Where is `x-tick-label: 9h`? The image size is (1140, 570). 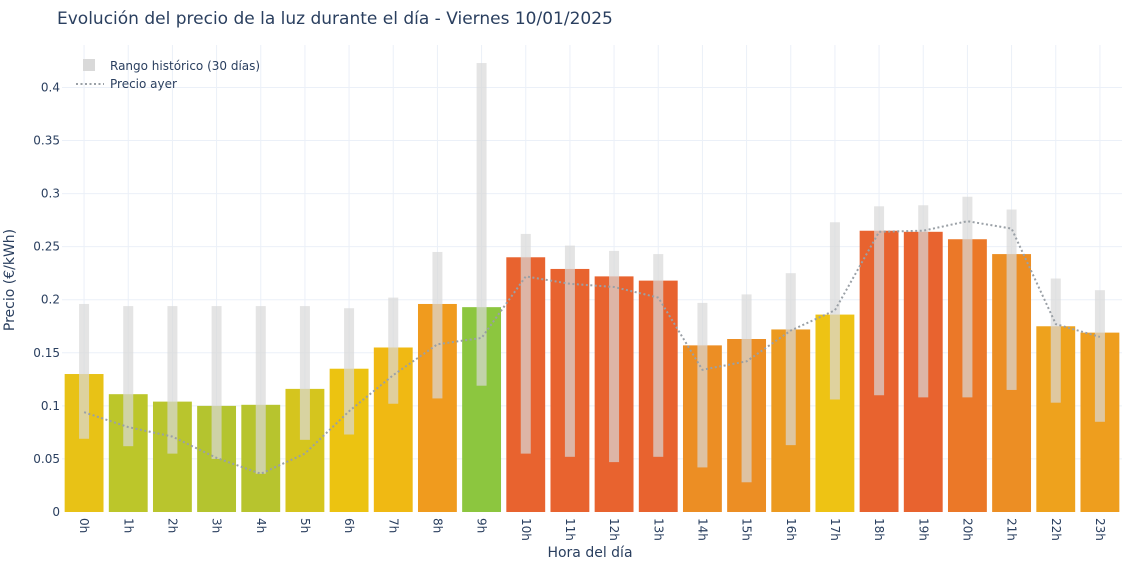
x-tick-label: 9h is located at coordinates (482, 525).